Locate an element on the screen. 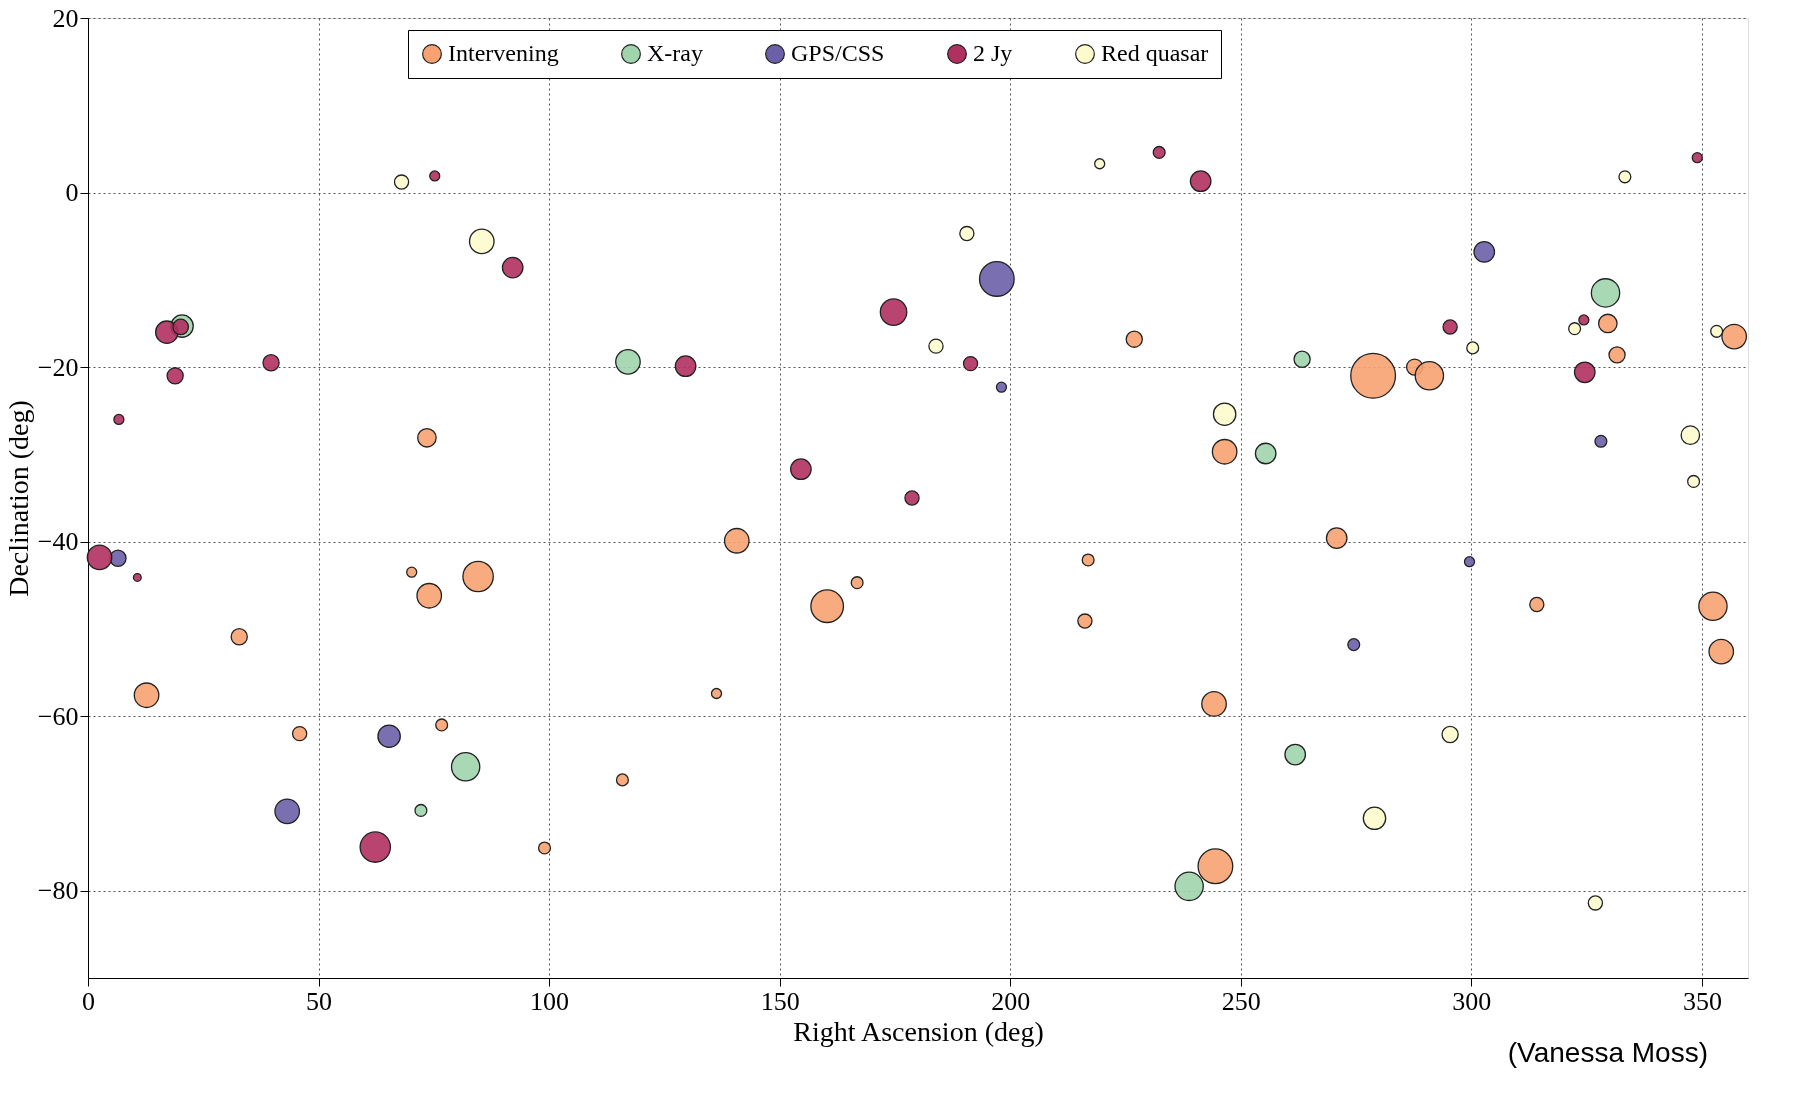 The height and width of the screenshot is (1104, 1806). legend-label: X-ray is located at coordinates (675, 53).